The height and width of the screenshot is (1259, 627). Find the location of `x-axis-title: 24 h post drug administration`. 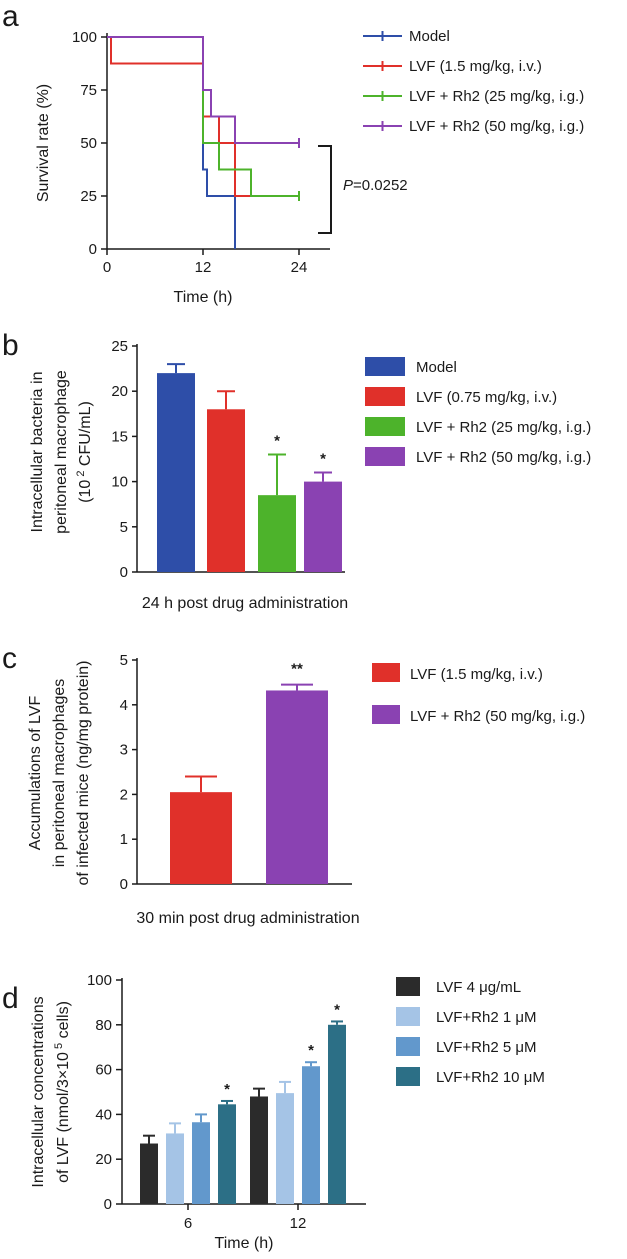

x-axis-title: 24 h post drug administration is located at coordinates (245, 603).